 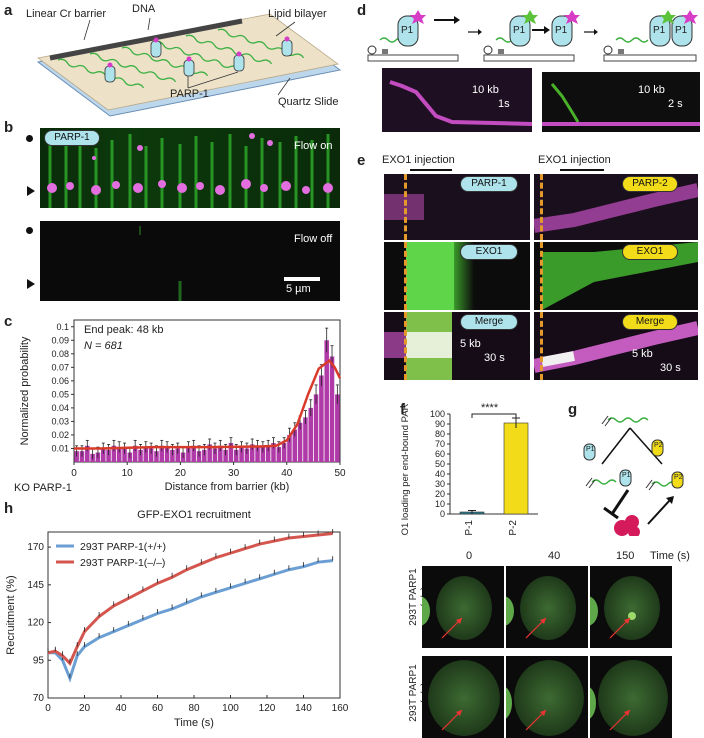 I want to click on cell-ko-t40, so click(x=547, y=607).